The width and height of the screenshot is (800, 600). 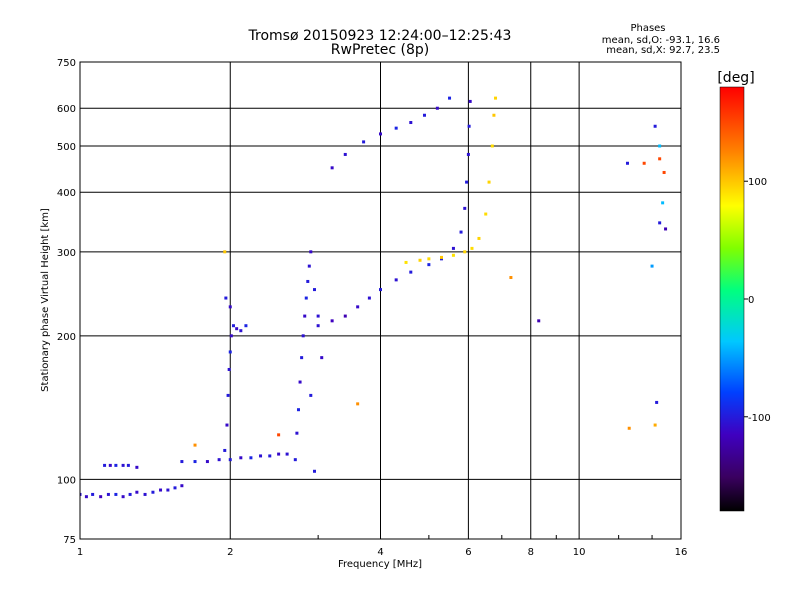 I want to click on y-tick-label: 300, so click(x=66, y=253).